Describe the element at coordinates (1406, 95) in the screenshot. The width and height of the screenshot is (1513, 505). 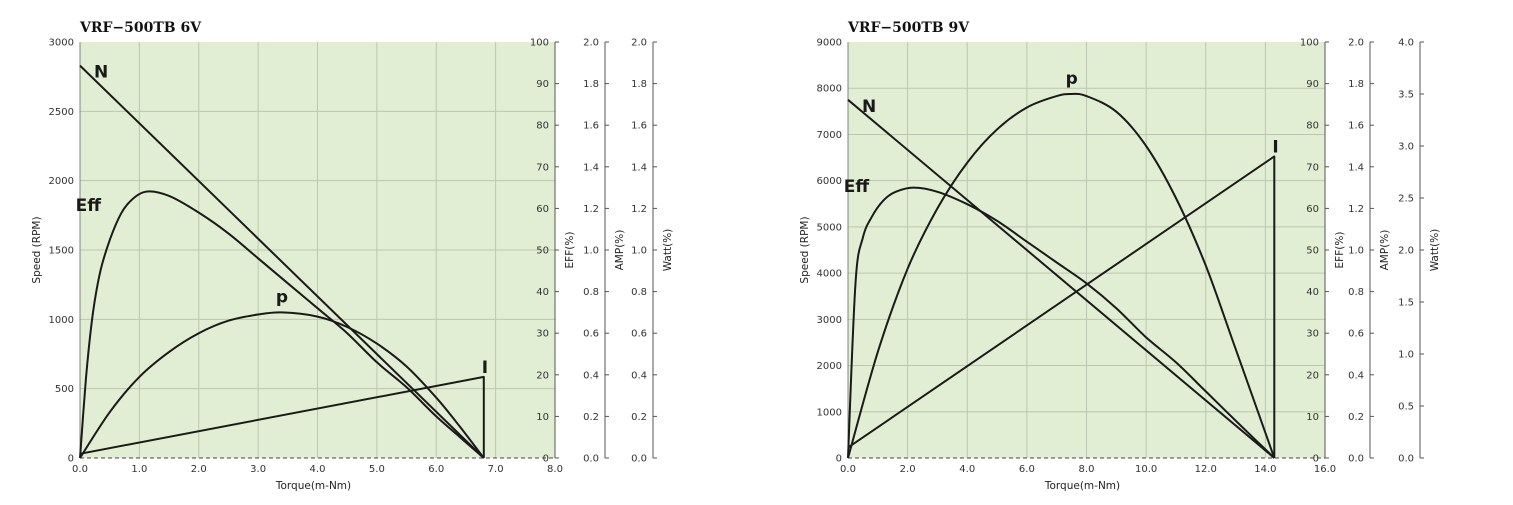
I see `secondary-tick-label: 3.5` at that location.